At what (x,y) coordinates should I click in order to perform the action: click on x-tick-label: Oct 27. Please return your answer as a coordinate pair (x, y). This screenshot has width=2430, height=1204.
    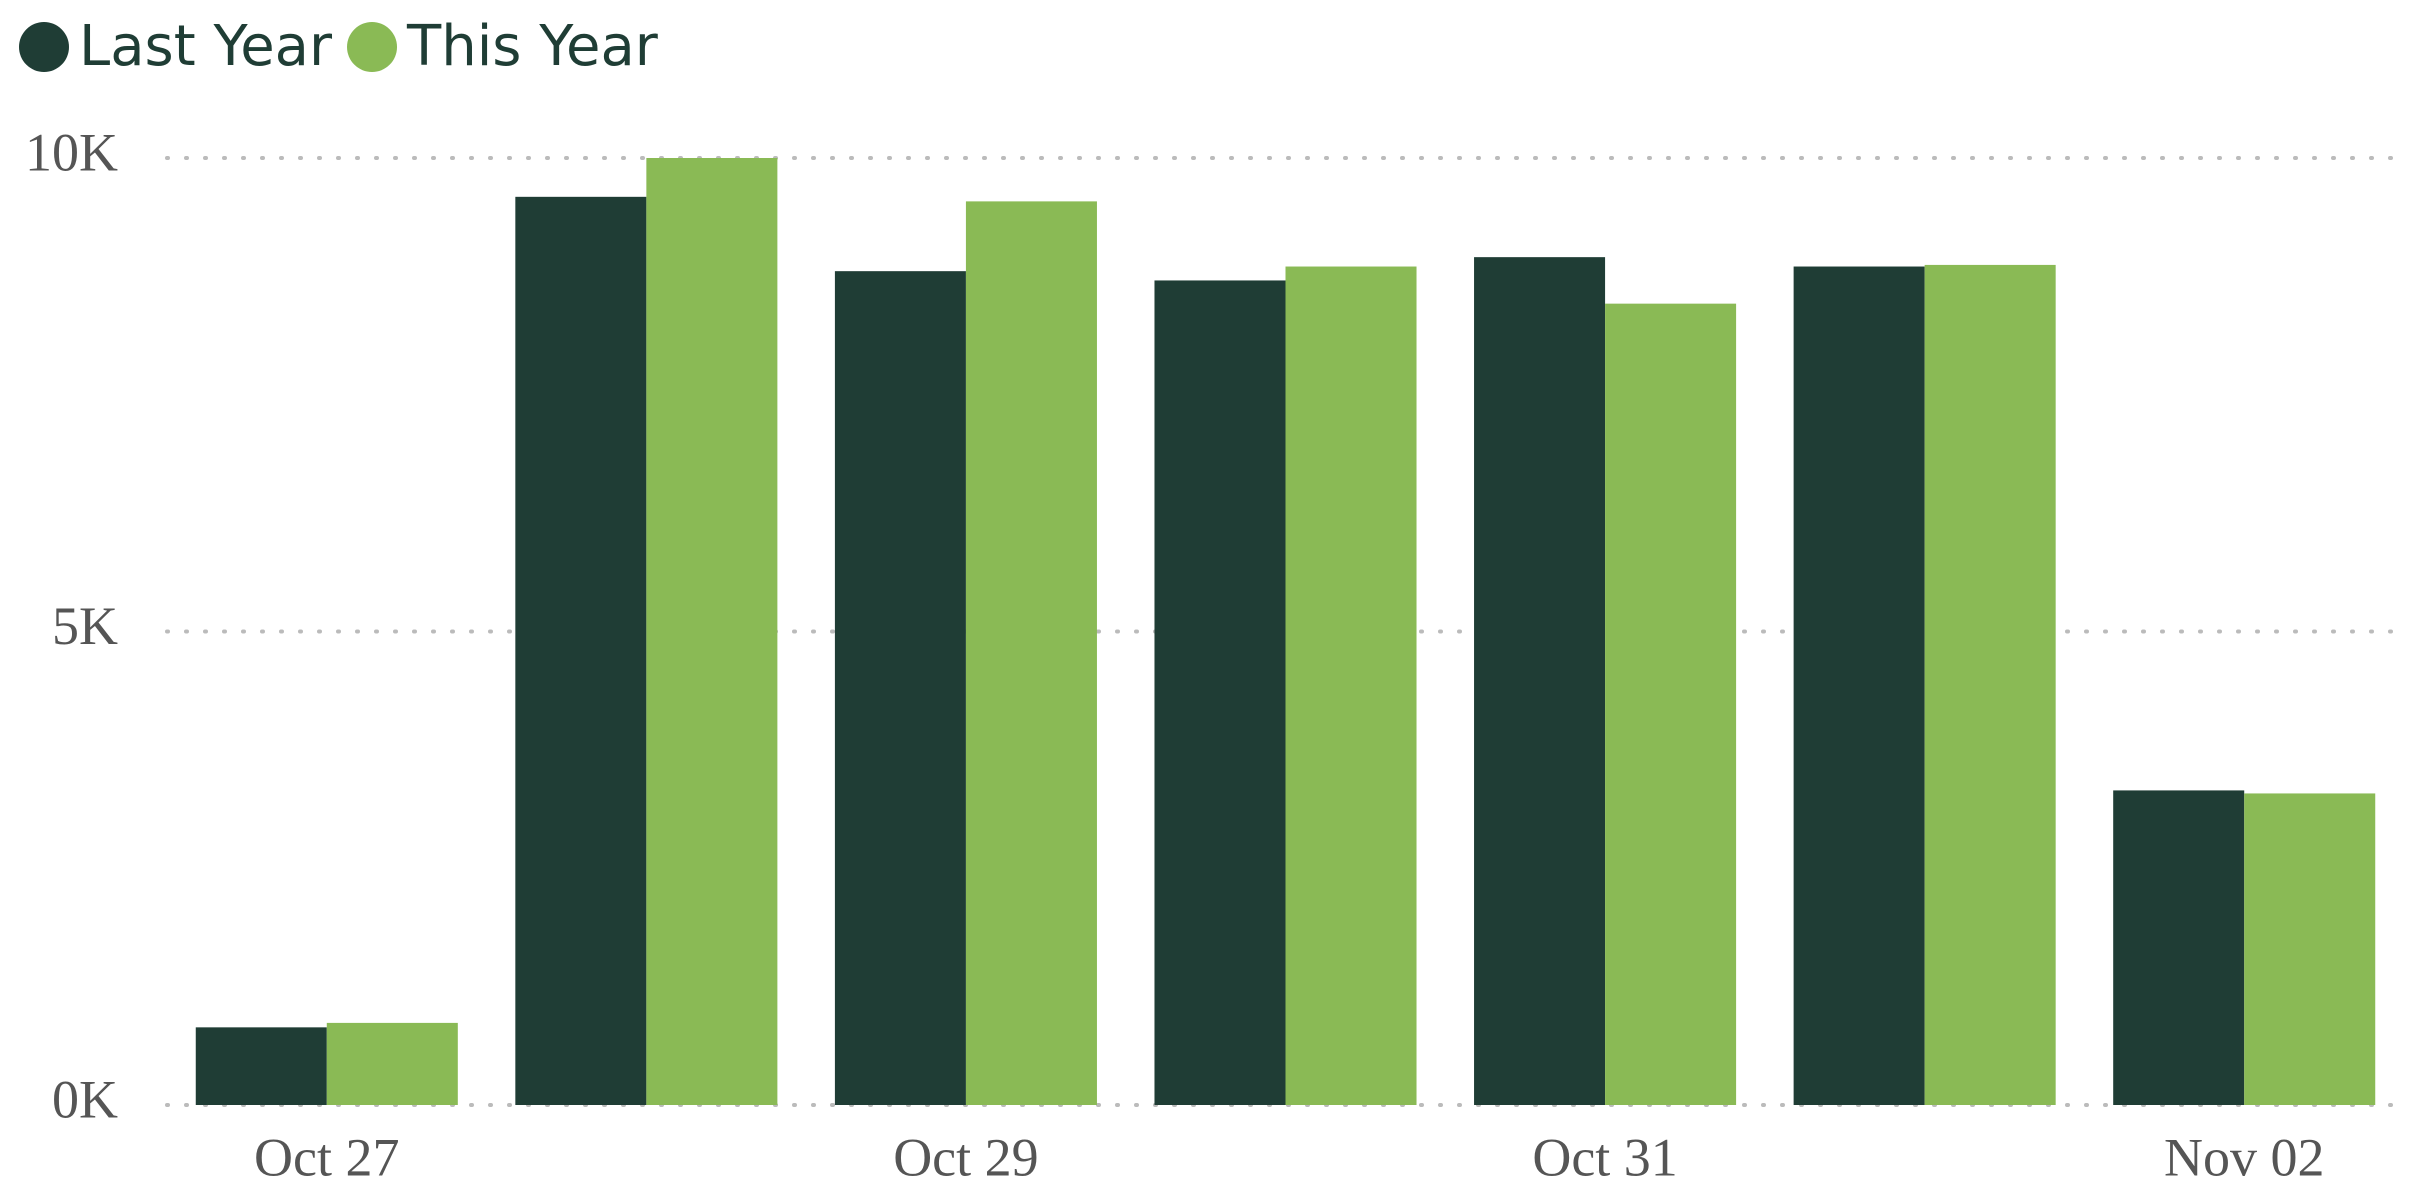
    Looking at the image, I should click on (326, 1157).